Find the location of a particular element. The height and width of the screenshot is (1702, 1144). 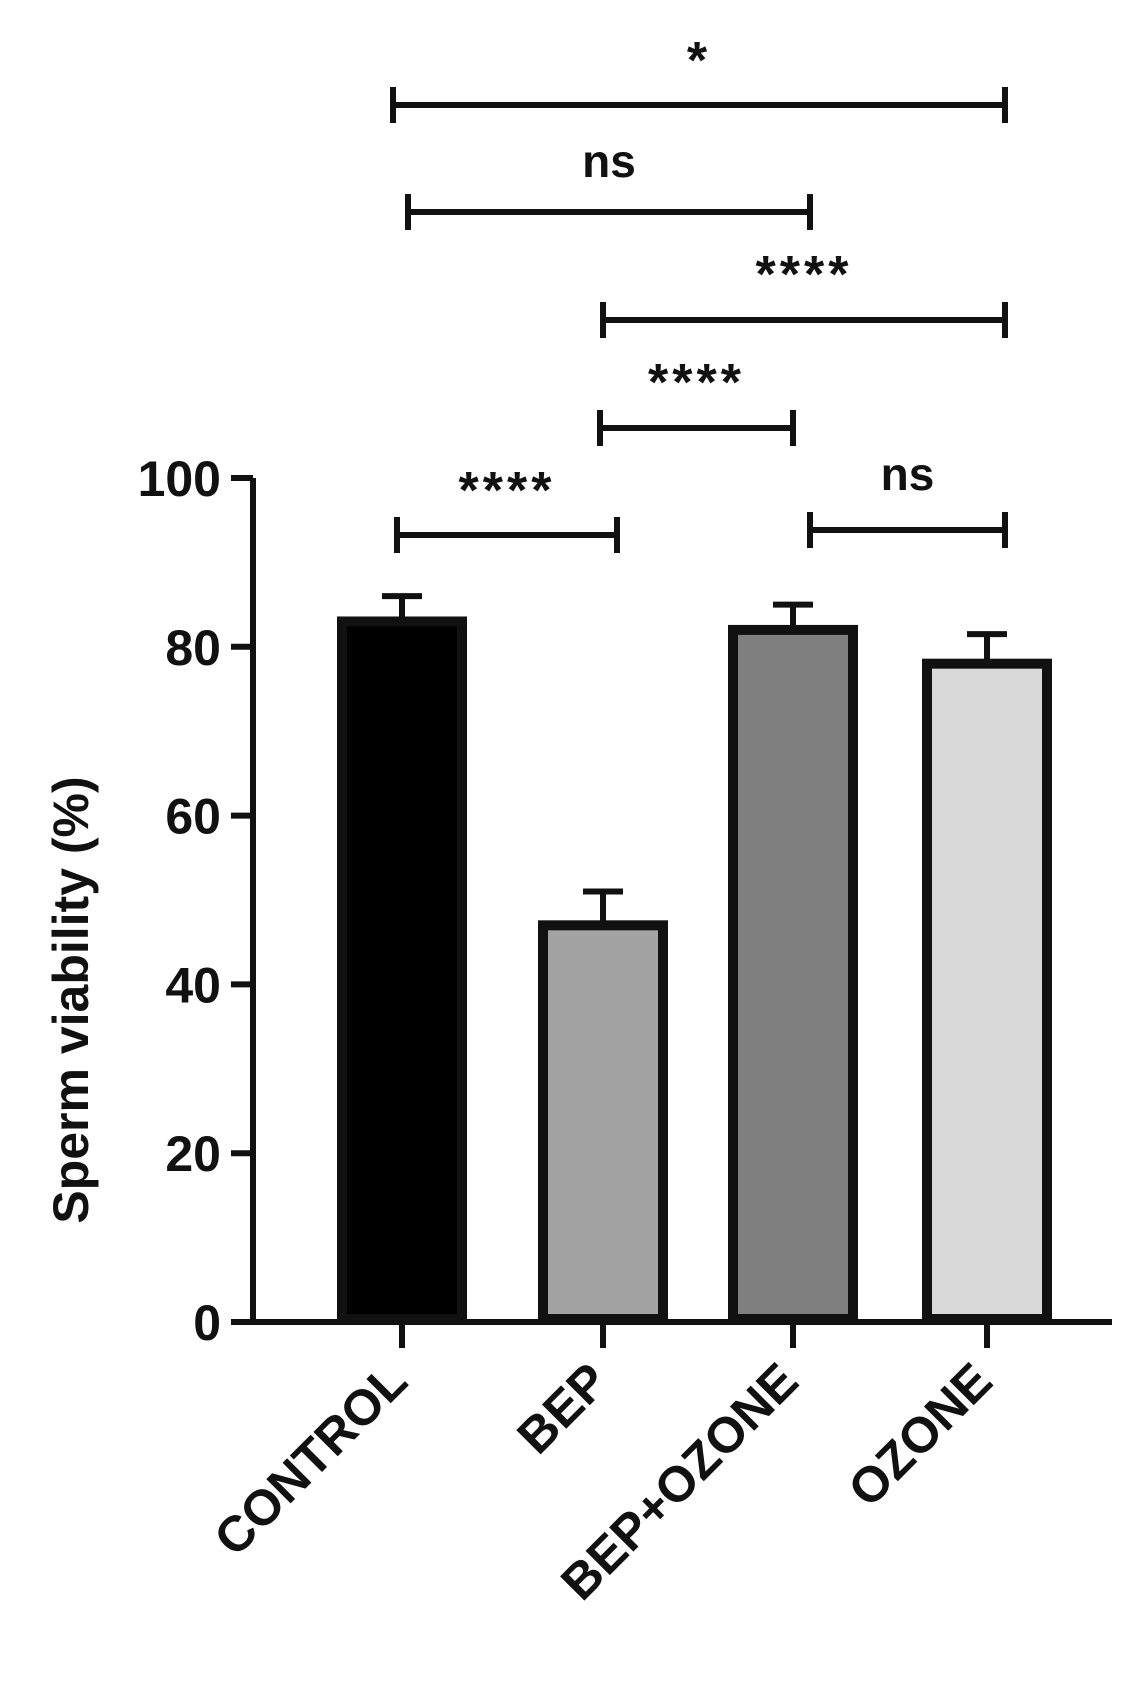

significance-label: * is located at coordinates (699, 61).